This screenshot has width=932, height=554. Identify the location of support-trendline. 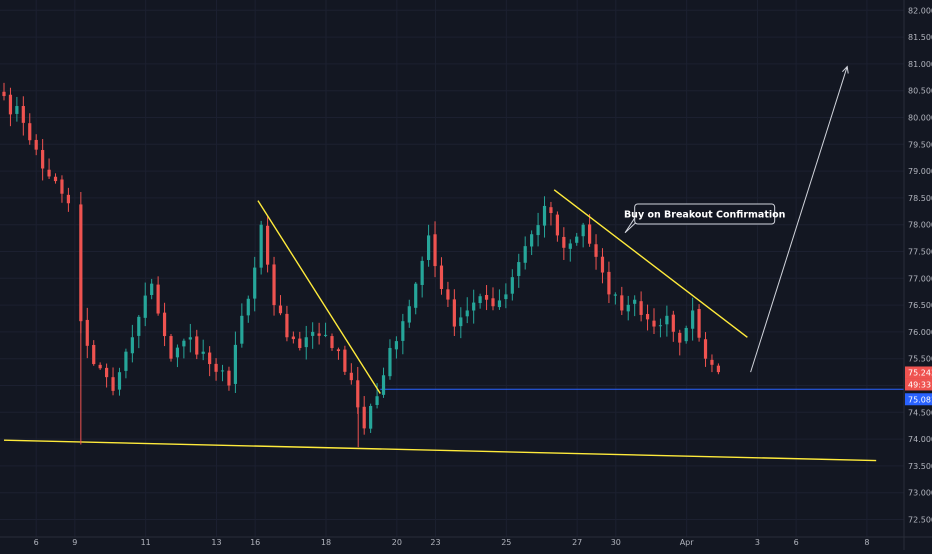
(440, 450).